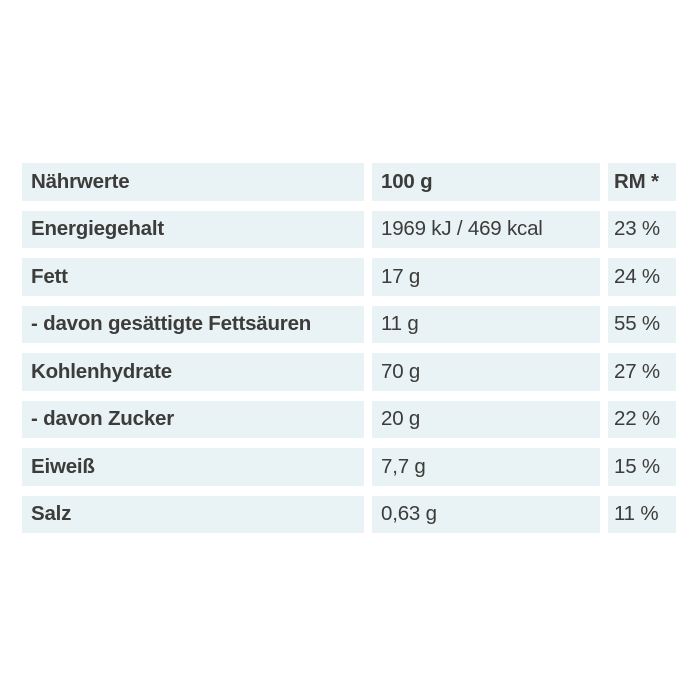 The width and height of the screenshot is (700, 700). What do you see at coordinates (486, 419) in the screenshot?
I see `row-amount-cell: 20 g` at bounding box center [486, 419].